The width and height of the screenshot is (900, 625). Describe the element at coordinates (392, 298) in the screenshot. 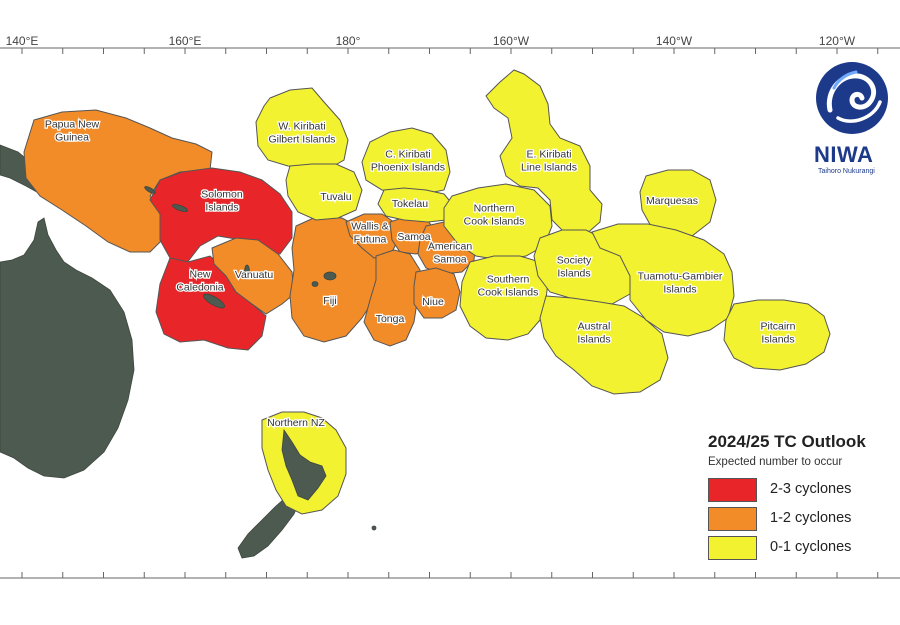

I see `region-tonga` at that location.